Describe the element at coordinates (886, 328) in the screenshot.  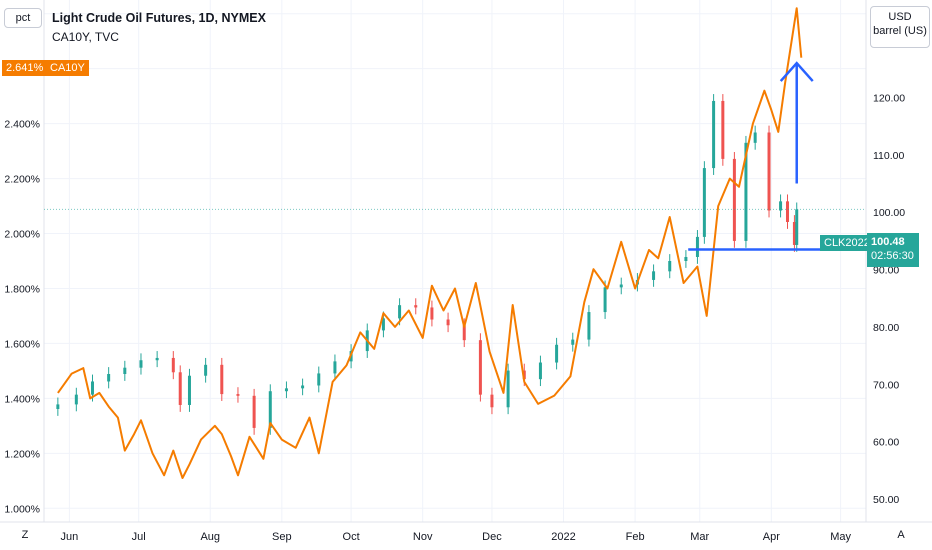
I see `right-tick-label: 80.00` at that location.